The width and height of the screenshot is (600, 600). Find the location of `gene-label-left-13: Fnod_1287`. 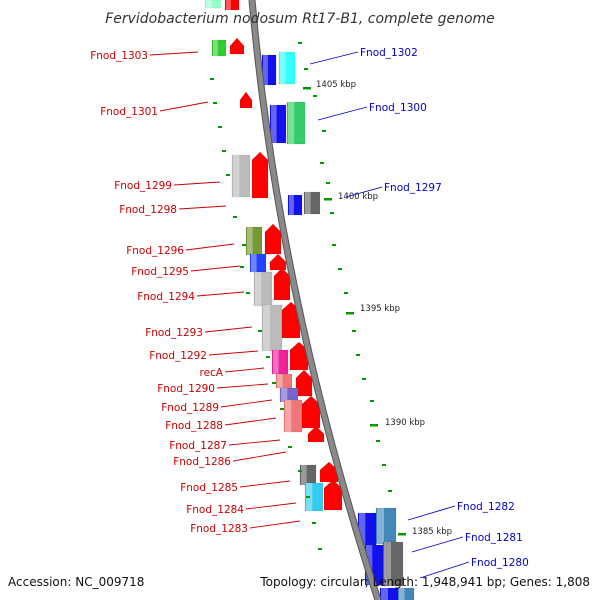

gene-label-left-13: Fnod_1287 is located at coordinates (198, 446).